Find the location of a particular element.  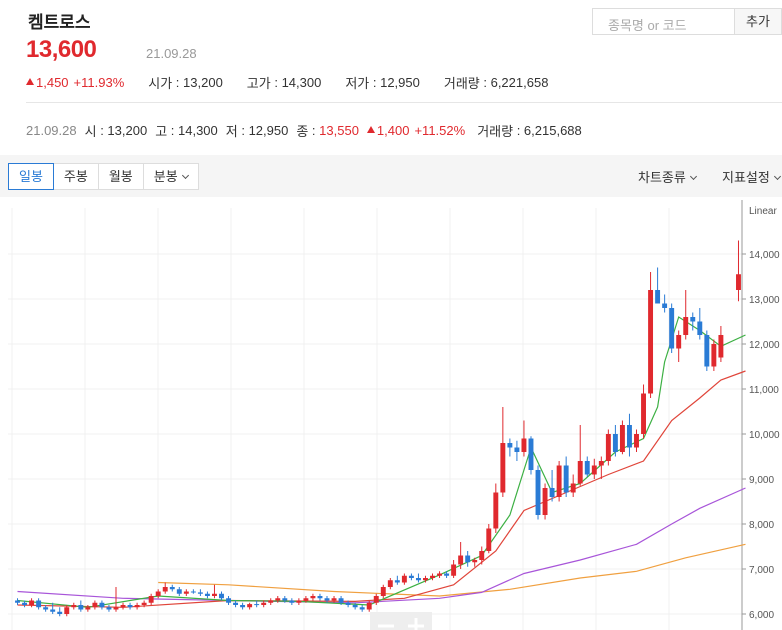

y-axis-tick-label: 9,000 is located at coordinates (761, 480).